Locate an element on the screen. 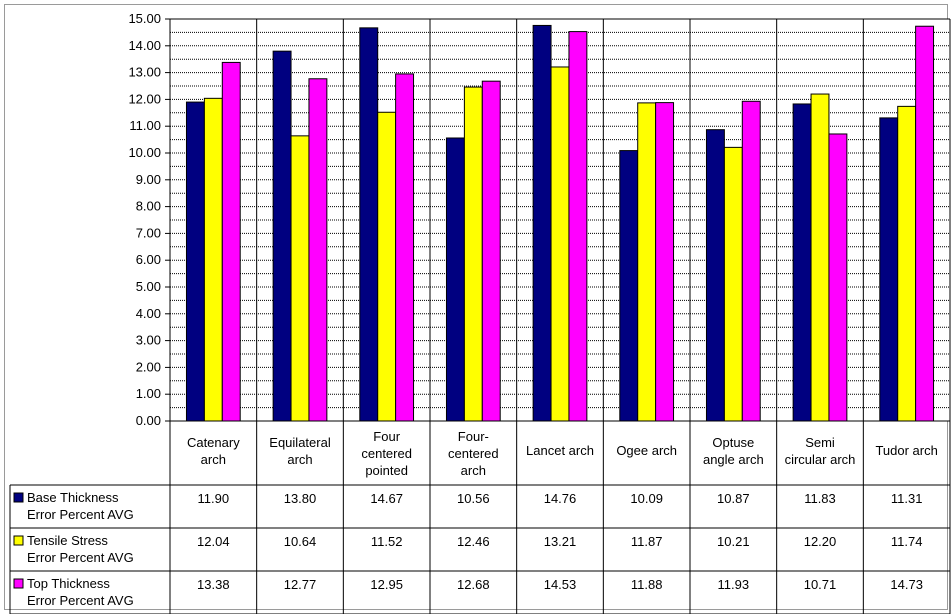  legend-label: Top Thickness is located at coordinates (68, 583).